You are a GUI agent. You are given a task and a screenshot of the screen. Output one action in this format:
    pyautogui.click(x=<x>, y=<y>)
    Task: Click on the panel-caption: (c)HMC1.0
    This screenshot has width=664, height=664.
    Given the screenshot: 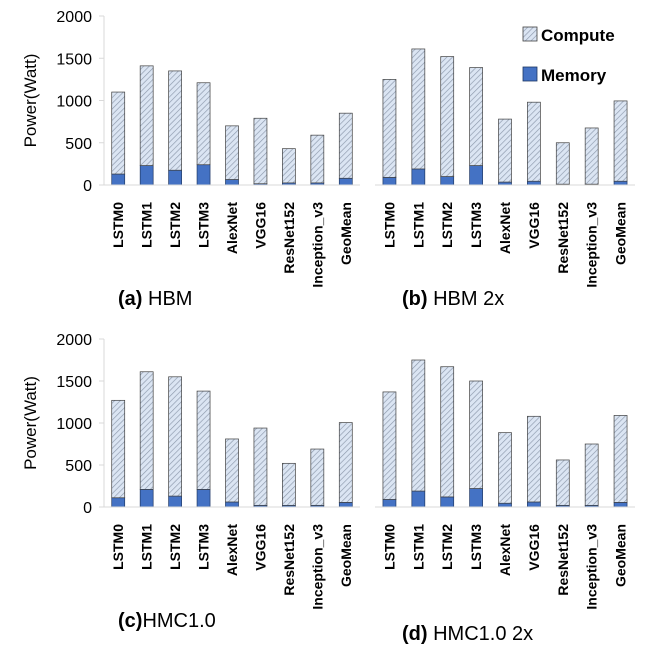 What is the action you would take?
    pyautogui.click(x=167, y=621)
    